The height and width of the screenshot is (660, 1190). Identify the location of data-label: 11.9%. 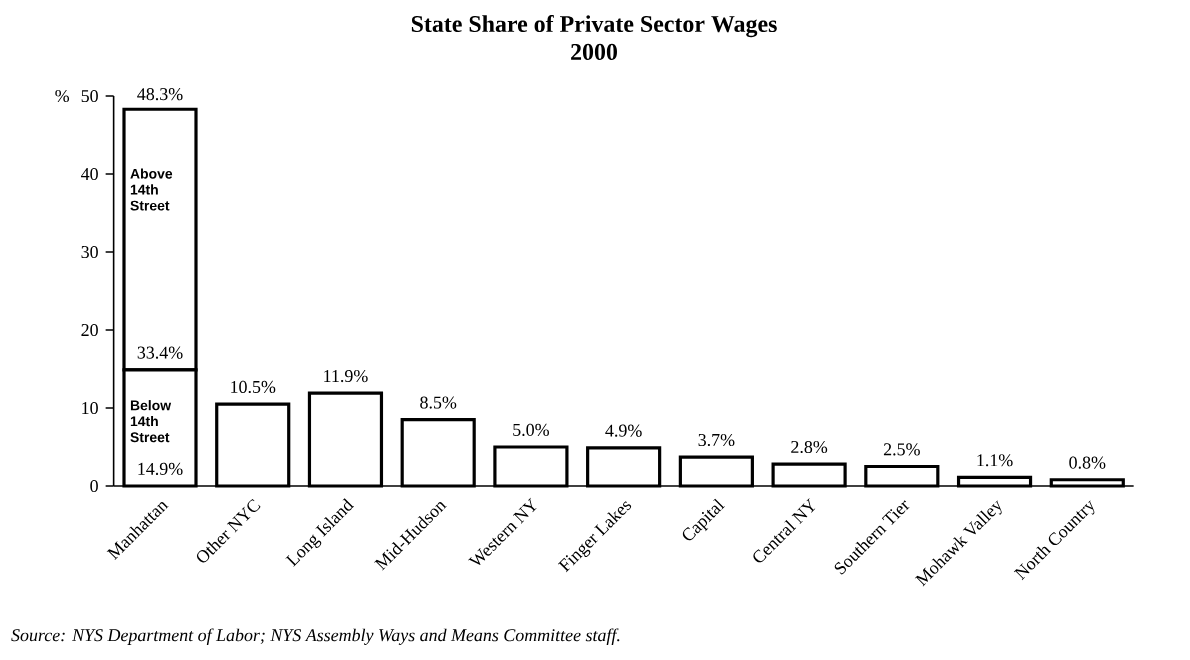
(346, 376).